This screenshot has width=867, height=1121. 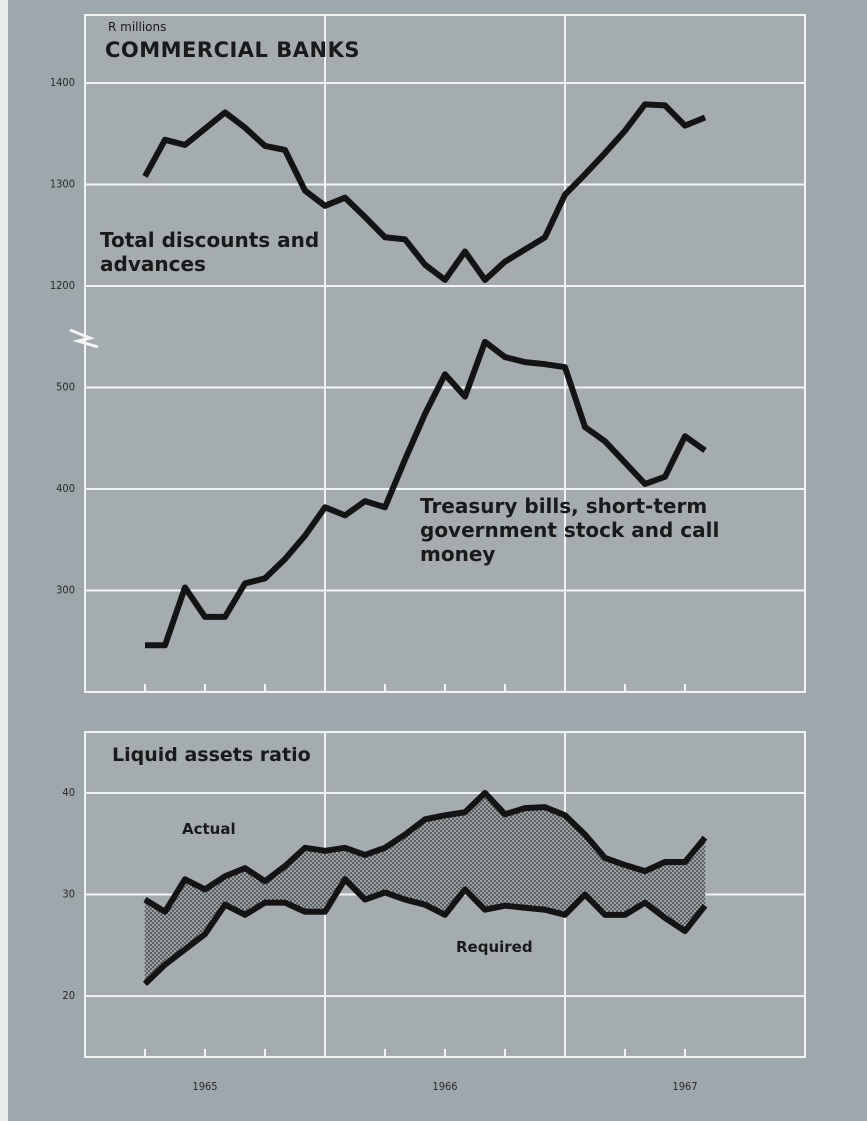 What do you see at coordinates (62, 82) in the screenshot?
I see `y-tick-label: 1400` at bounding box center [62, 82].